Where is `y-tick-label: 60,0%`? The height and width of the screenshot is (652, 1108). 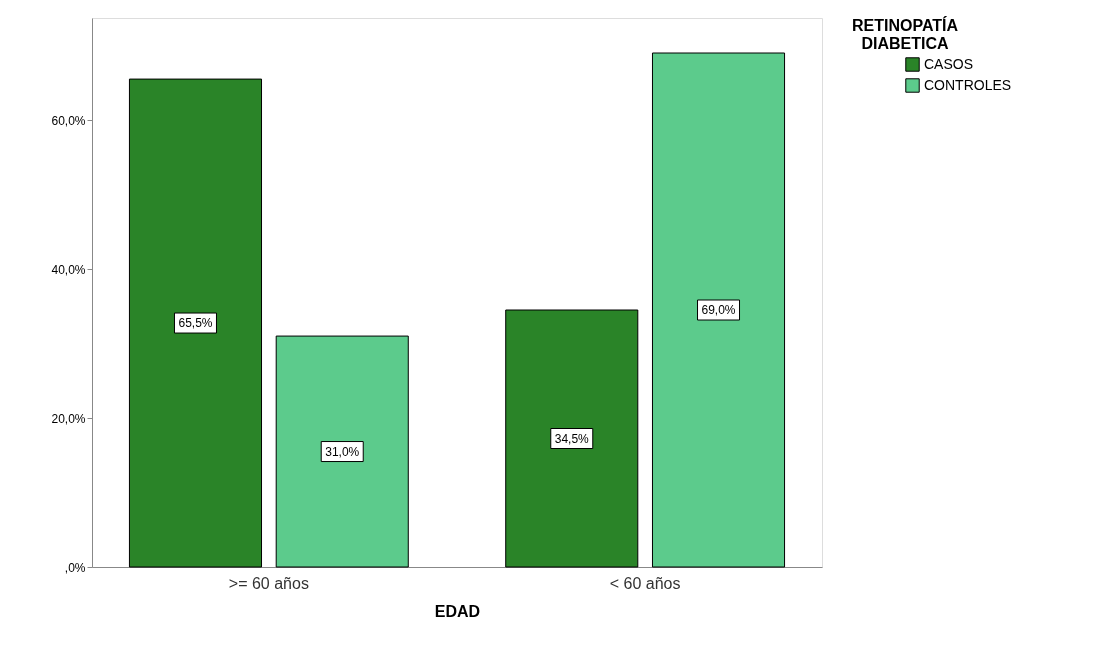
y-tick-label: 60,0% is located at coordinates (68, 120).